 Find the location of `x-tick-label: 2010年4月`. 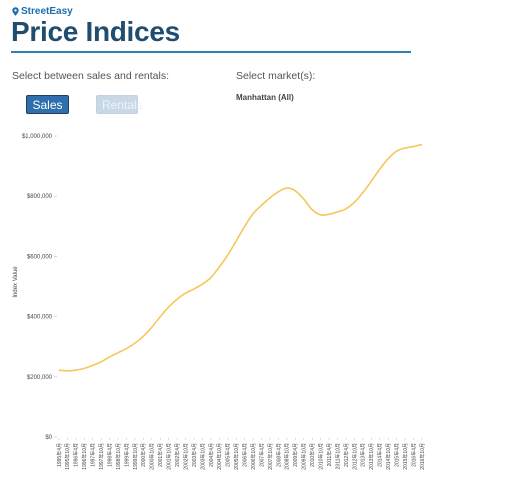

x-tick-label: 2010年4月 is located at coordinates (312, 455).